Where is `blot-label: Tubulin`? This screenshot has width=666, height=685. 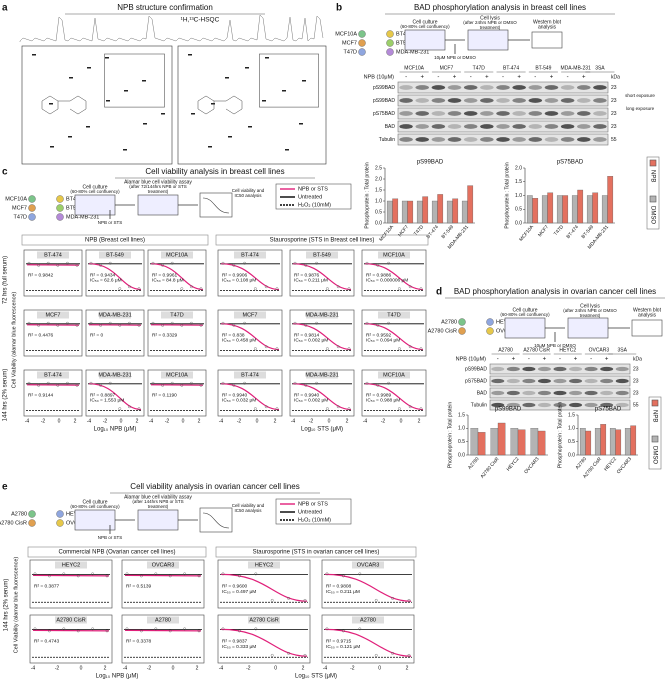 blot-label: Tubulin is located at coordinates (479, 405).